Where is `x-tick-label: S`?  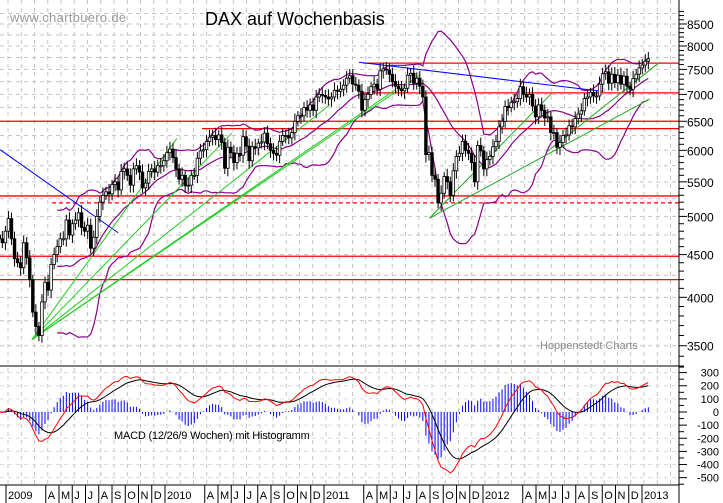
x-tick-label: S is located at coordinates (435, 496).